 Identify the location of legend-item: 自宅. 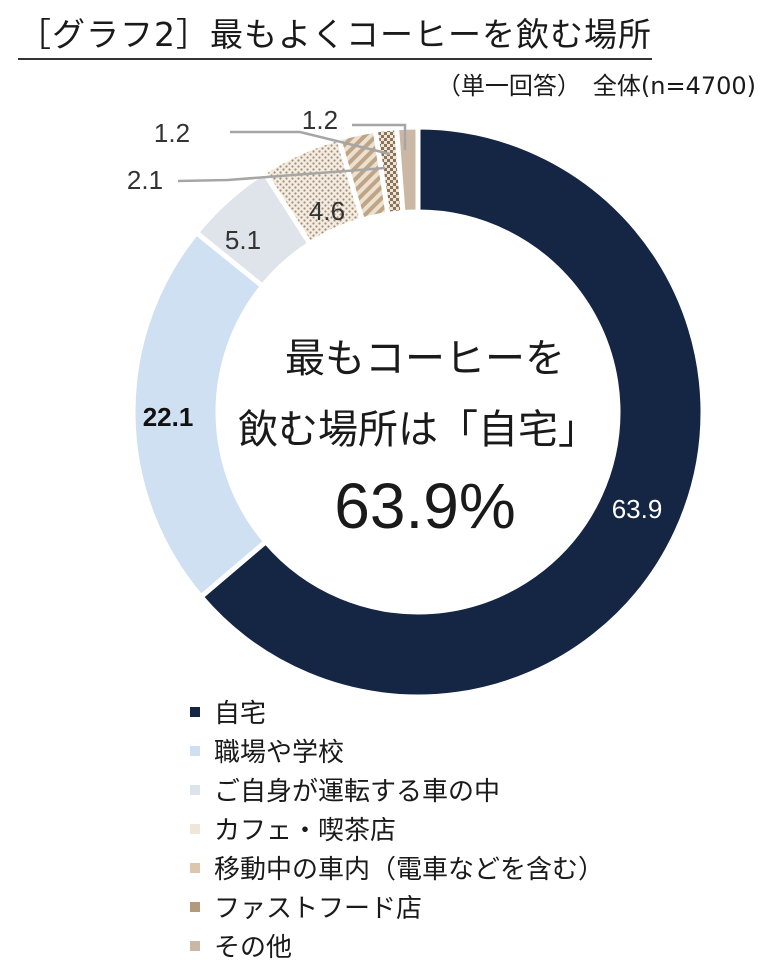
(397, 711).